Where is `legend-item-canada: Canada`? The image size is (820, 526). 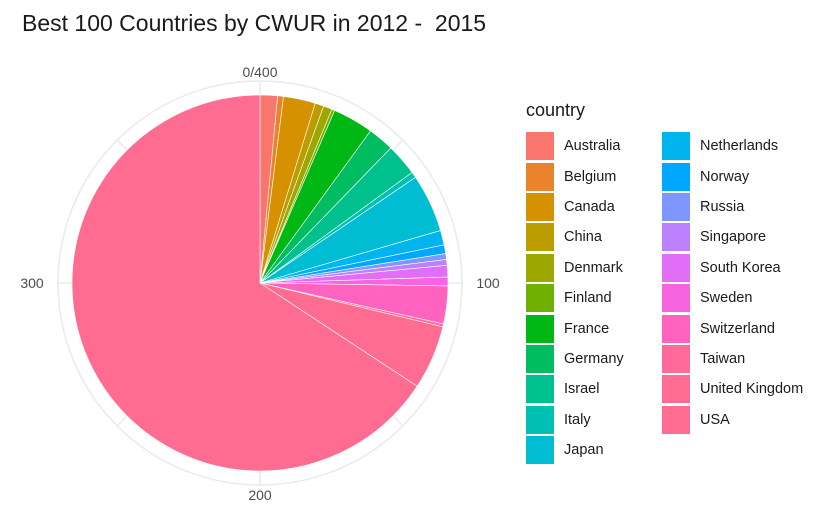
legend-item-canada: Canada is located at coordinates (594, 207).